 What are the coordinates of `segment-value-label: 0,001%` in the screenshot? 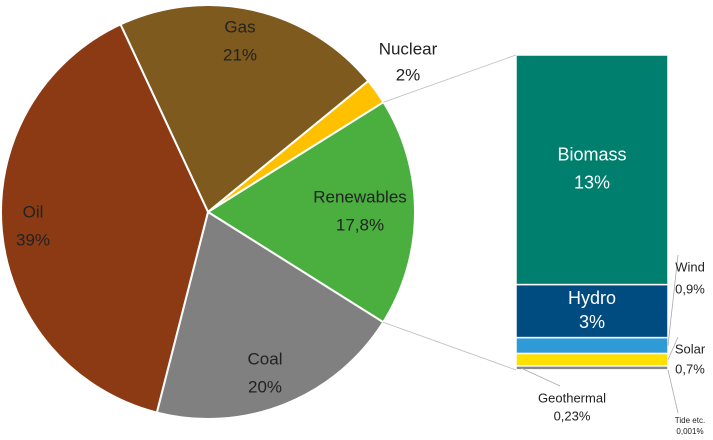 It's located at (689, 431).